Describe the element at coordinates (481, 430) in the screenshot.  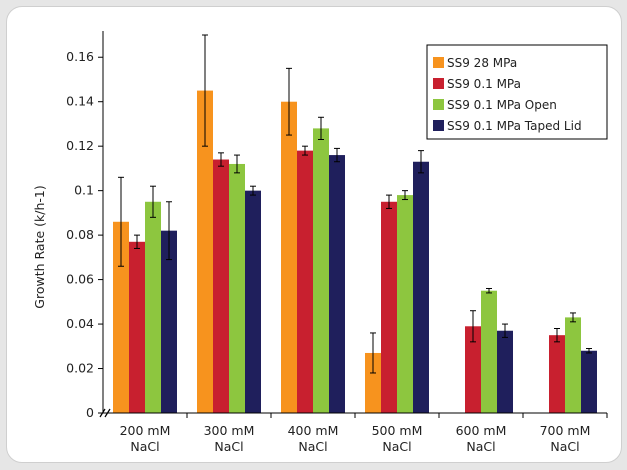
I see `x-category-label: 600 mM` at that location.